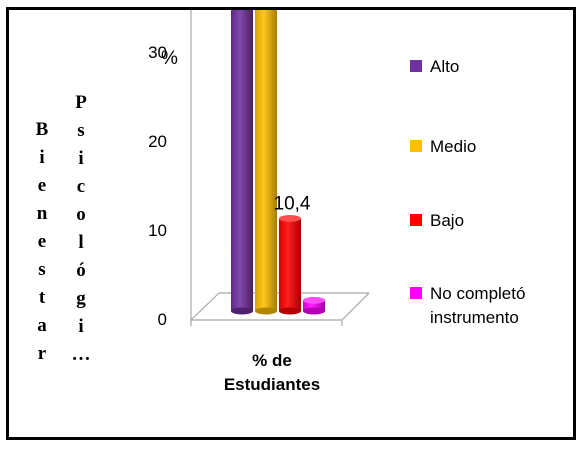  What do you see at coordinates (169, 58) in the screenshot?
I see `y-axis-unit: %` at bounding box center [169, 58].